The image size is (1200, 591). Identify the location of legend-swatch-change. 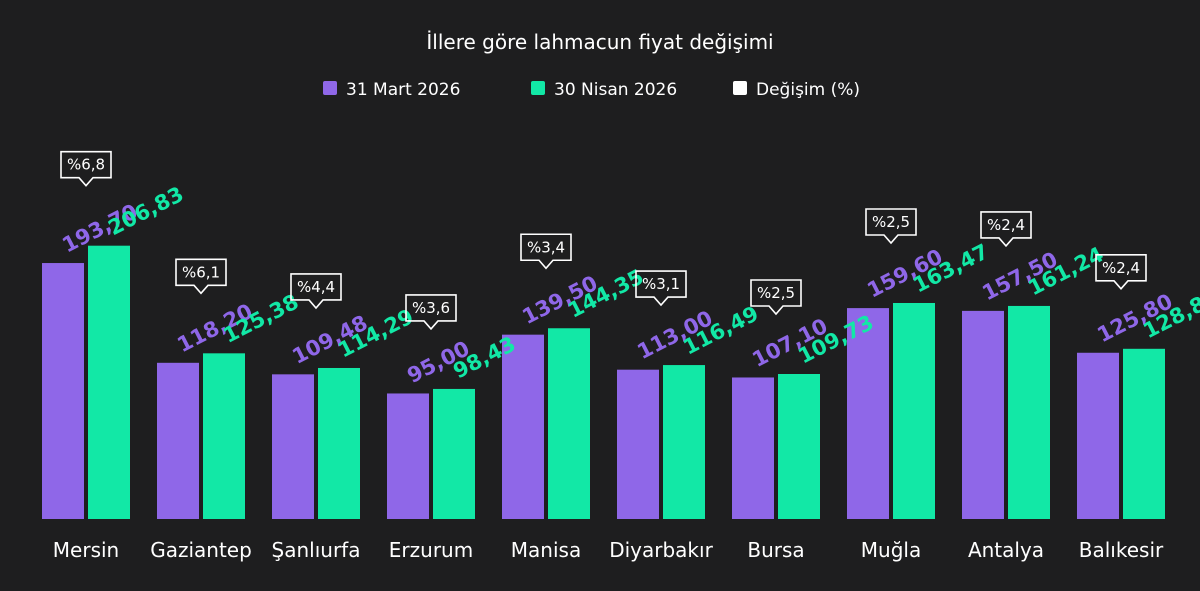
(740, 88).